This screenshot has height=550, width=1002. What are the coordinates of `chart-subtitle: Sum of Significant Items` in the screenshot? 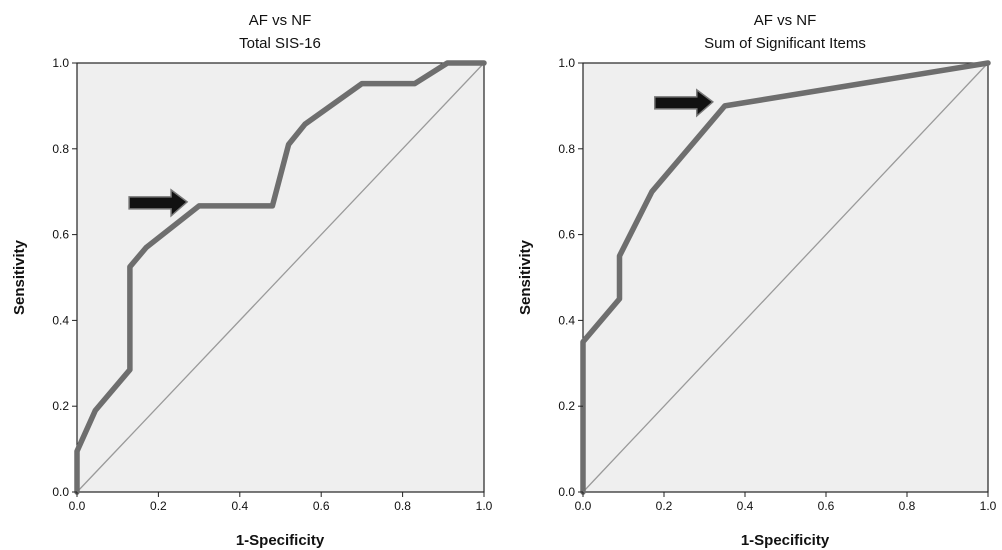 It's located at (785, 43).